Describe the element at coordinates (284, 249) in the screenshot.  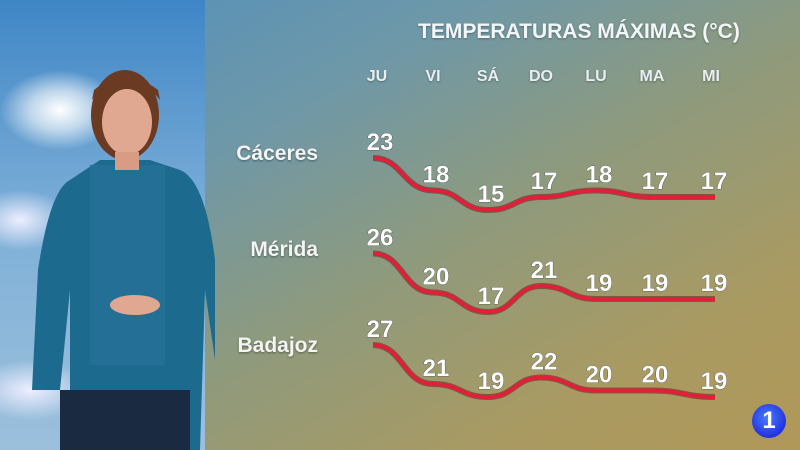
I see `city-label: Mérida` at that location.